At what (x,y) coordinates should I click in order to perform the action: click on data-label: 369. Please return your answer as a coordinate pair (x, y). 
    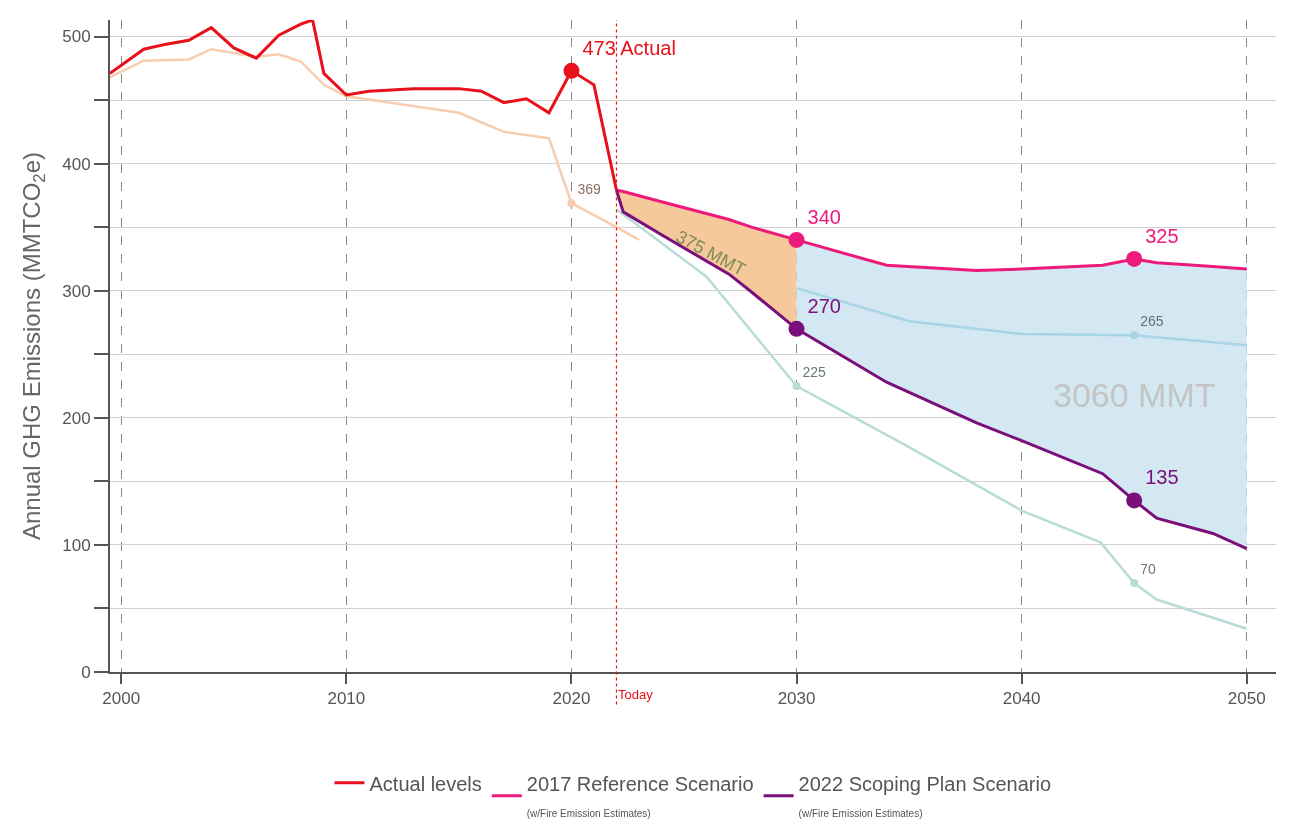
    Looking at the image, I should click on (589, 188).